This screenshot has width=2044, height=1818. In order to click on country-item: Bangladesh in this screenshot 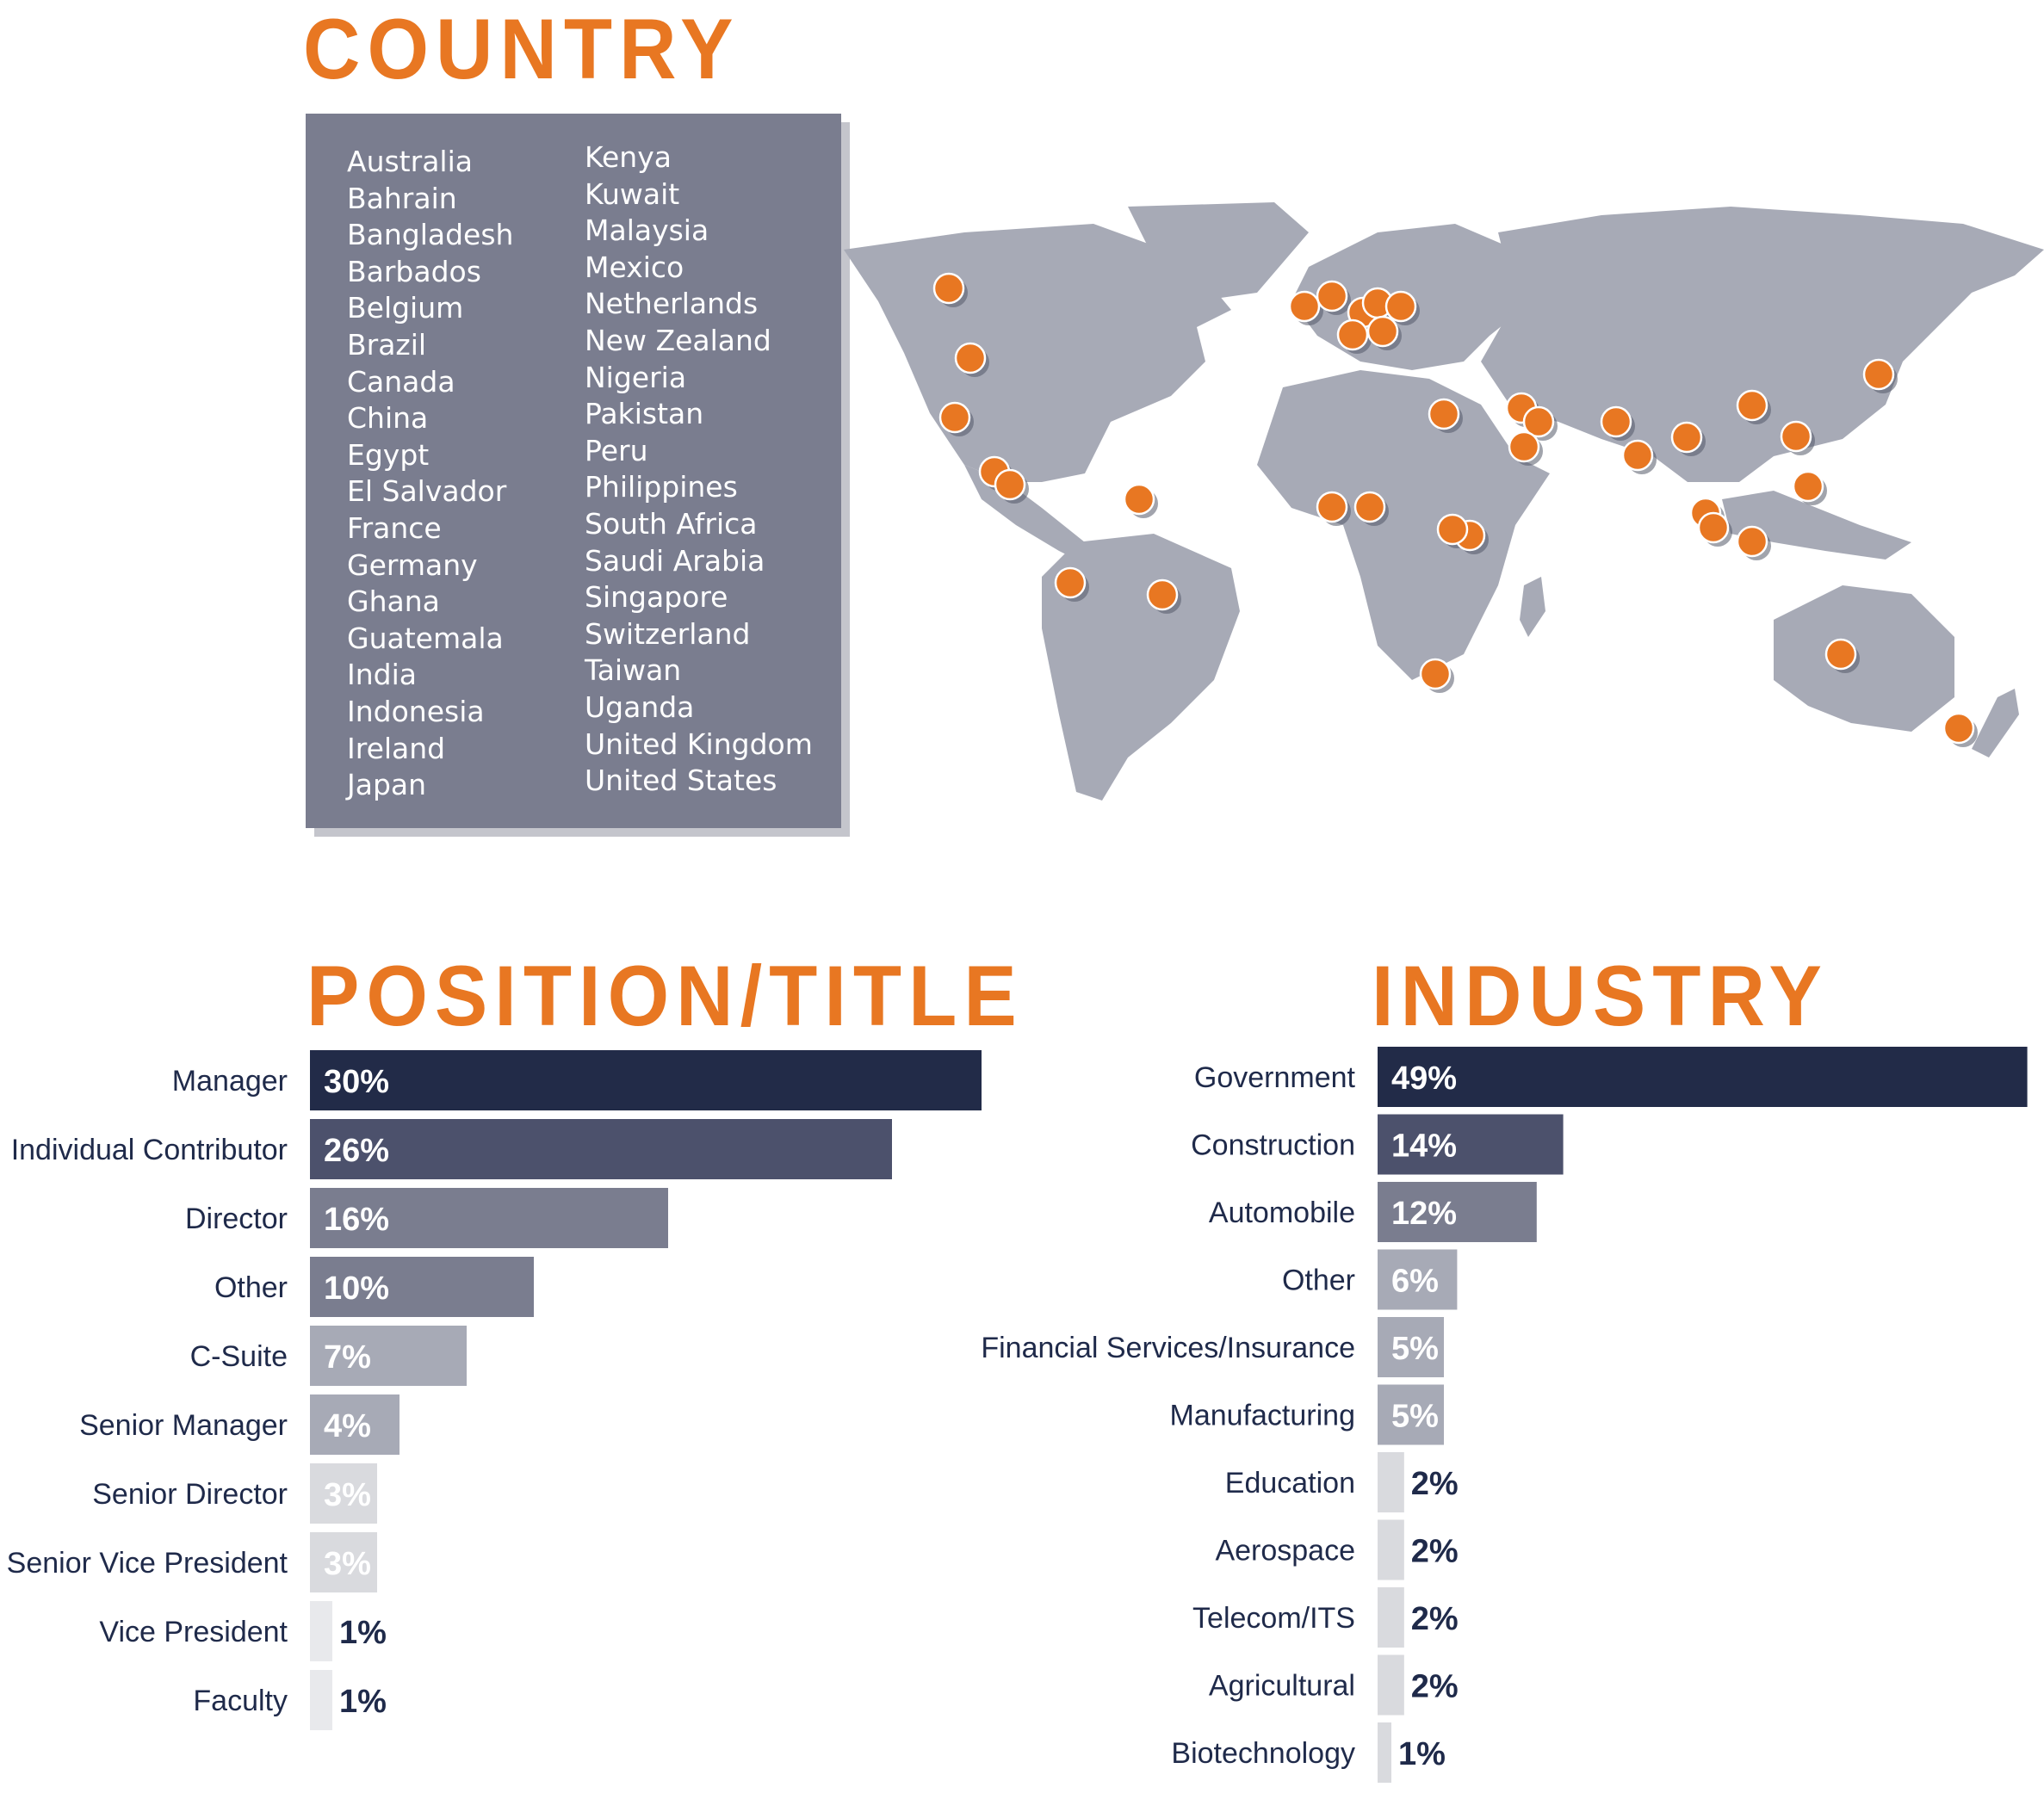, I will do `click(430, 235)`.